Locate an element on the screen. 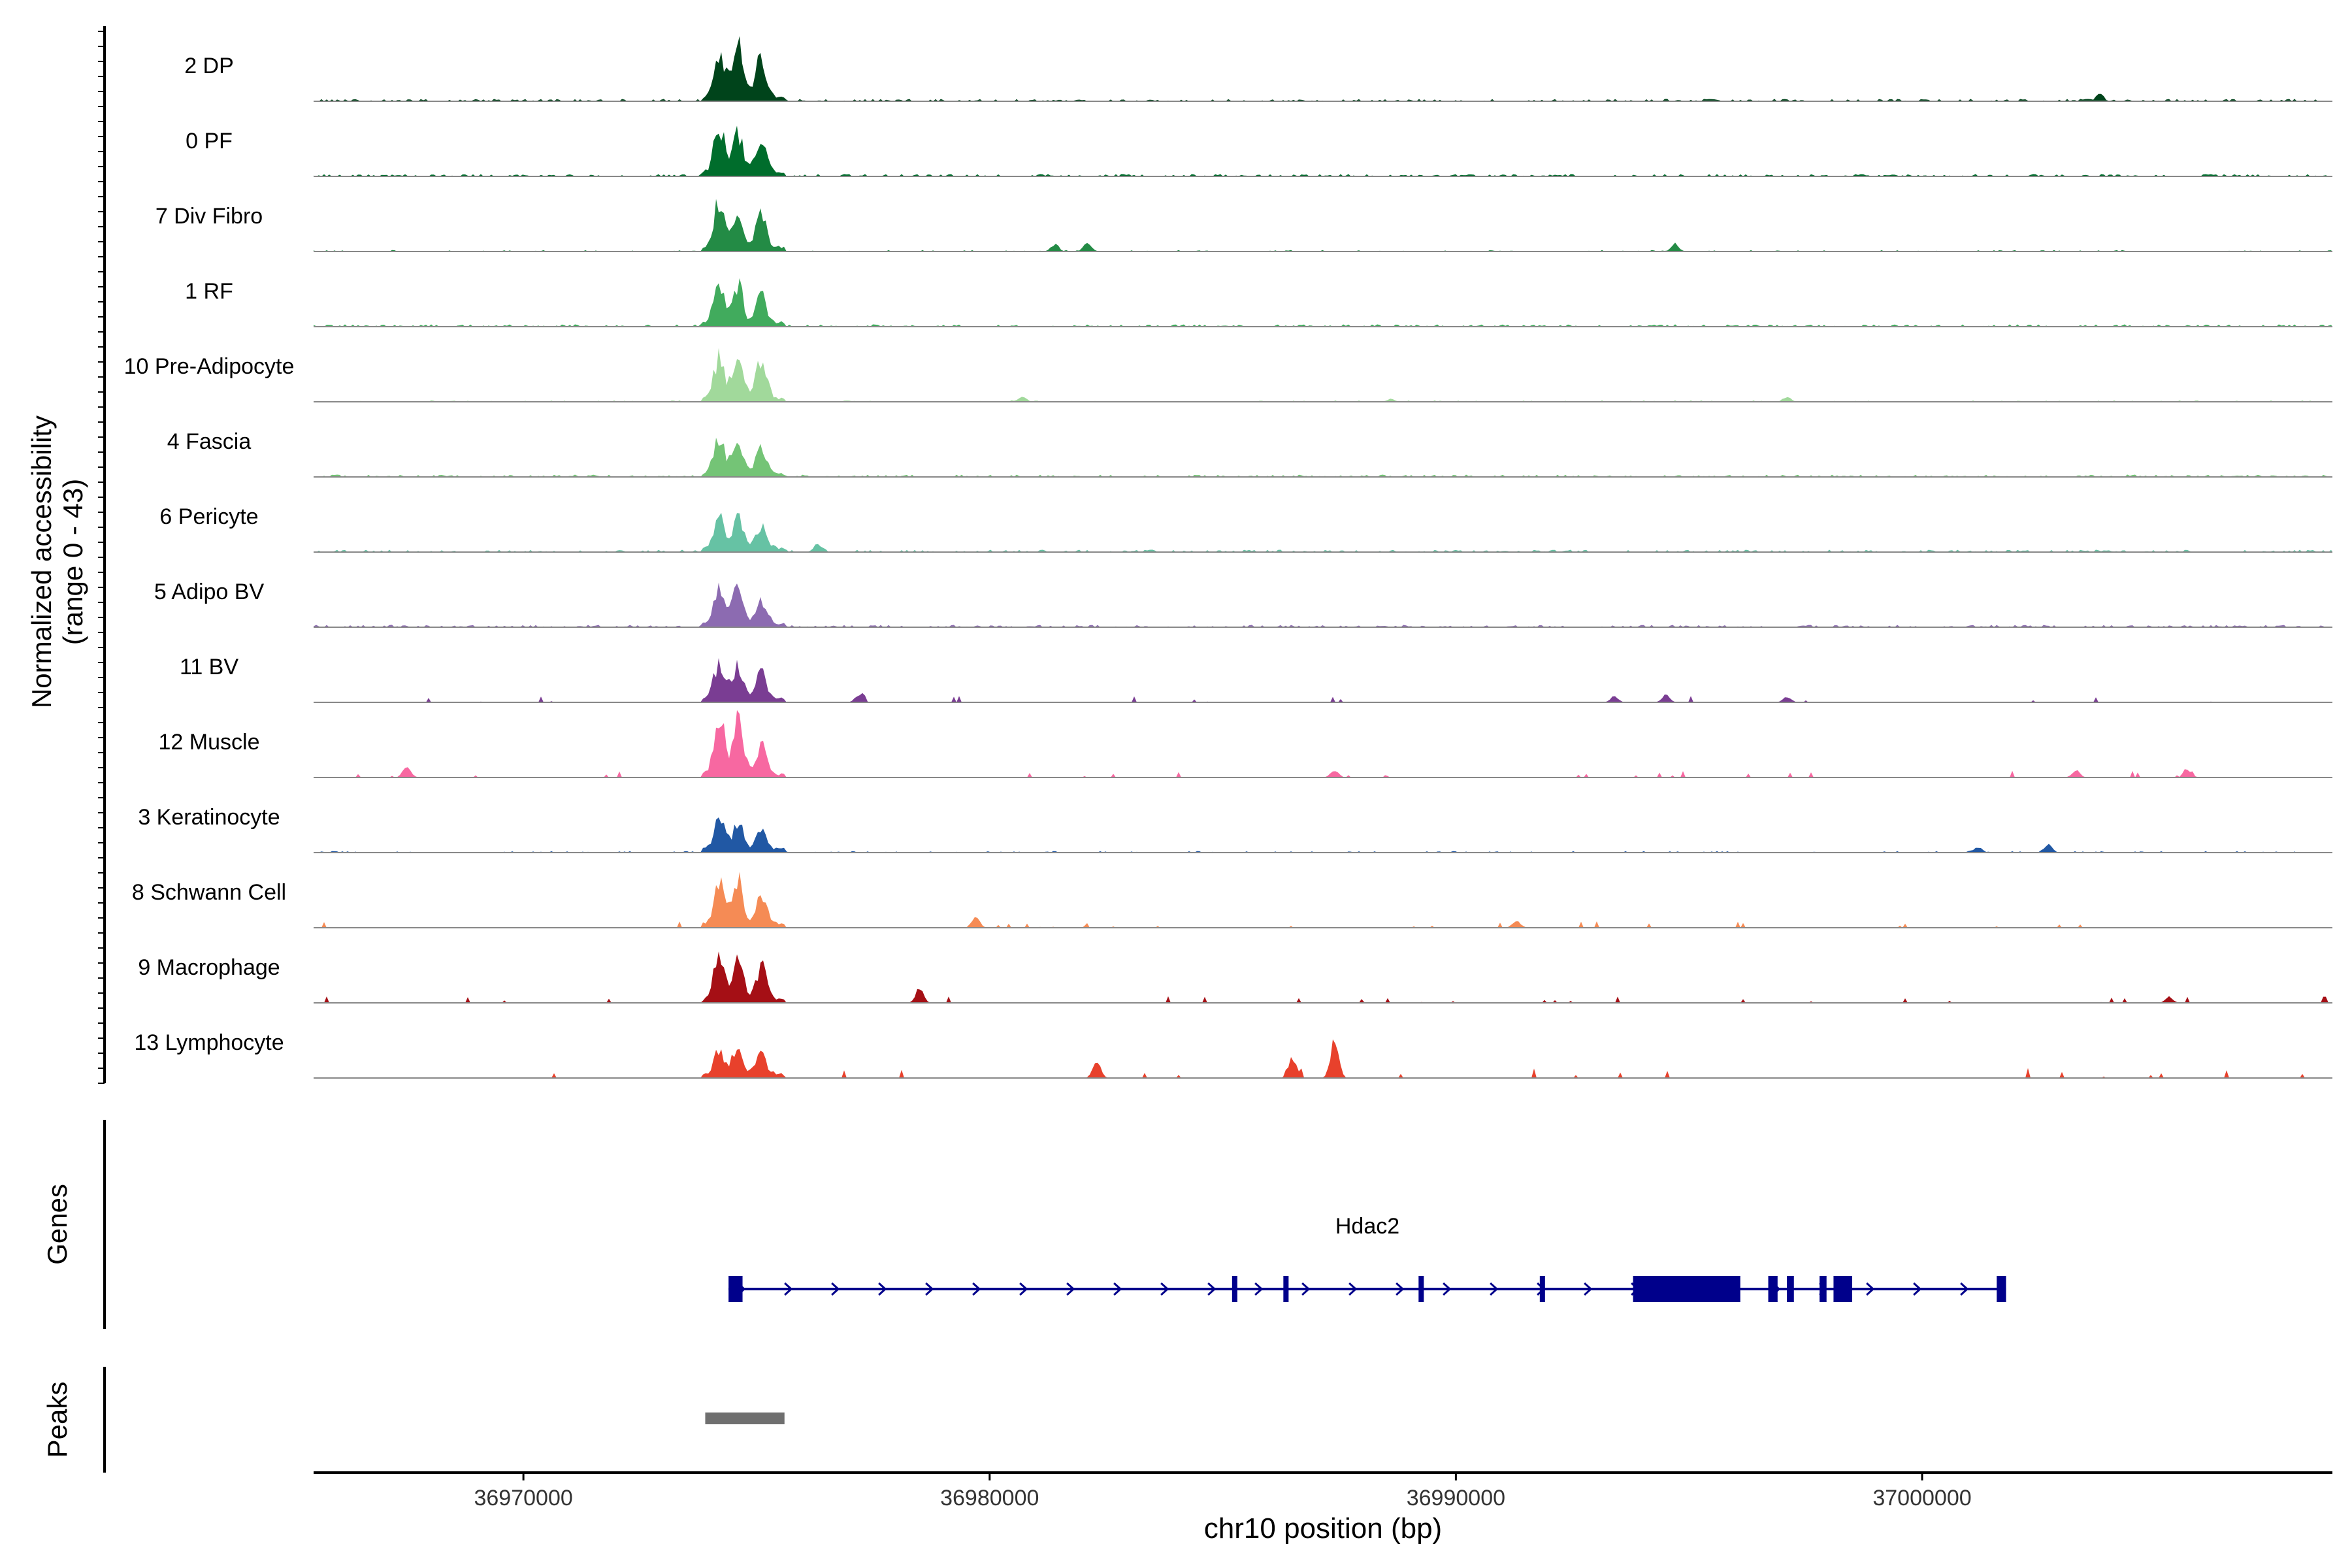  track-2: 7 Div Fibro is located at coordinates (1243, 225).